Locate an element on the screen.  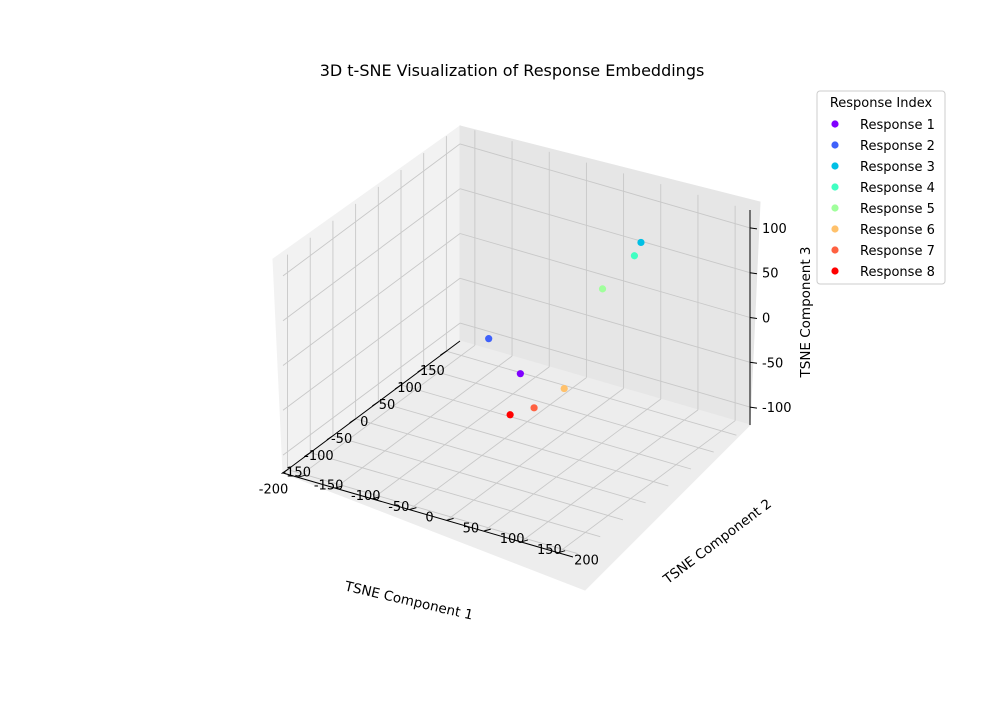
y-tick-label: -150 is located at coordinates (329, 485).